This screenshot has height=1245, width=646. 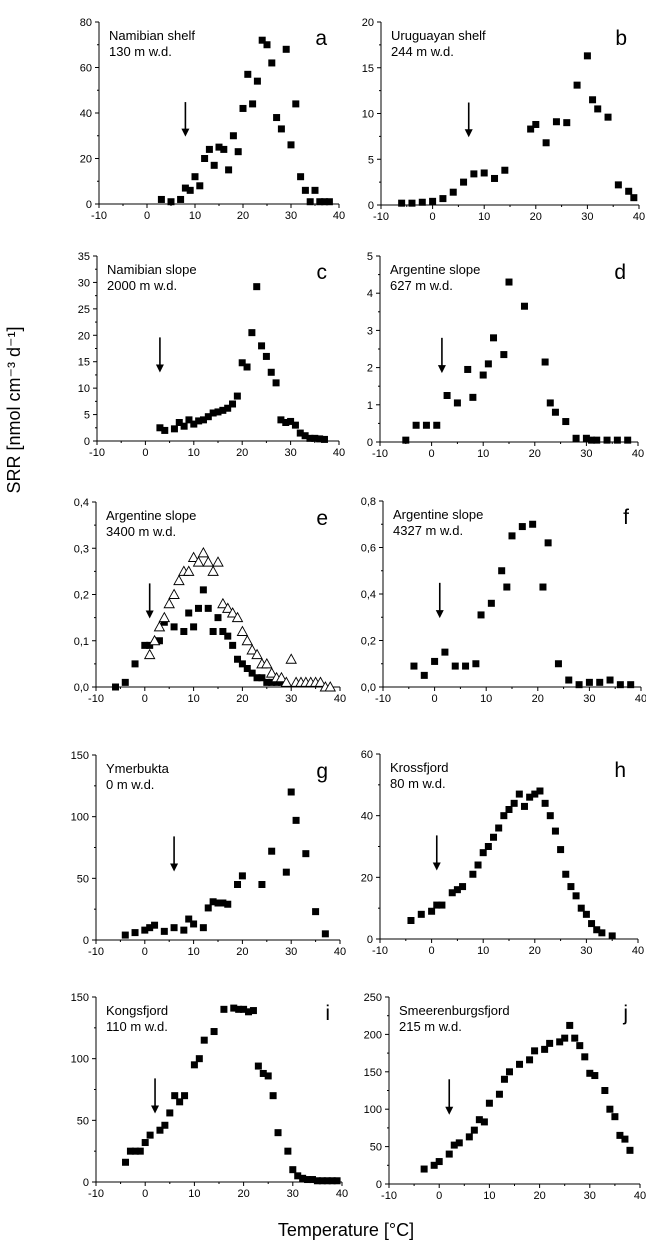 I want to click on panel-letter: g, so click(x=322, y=771).